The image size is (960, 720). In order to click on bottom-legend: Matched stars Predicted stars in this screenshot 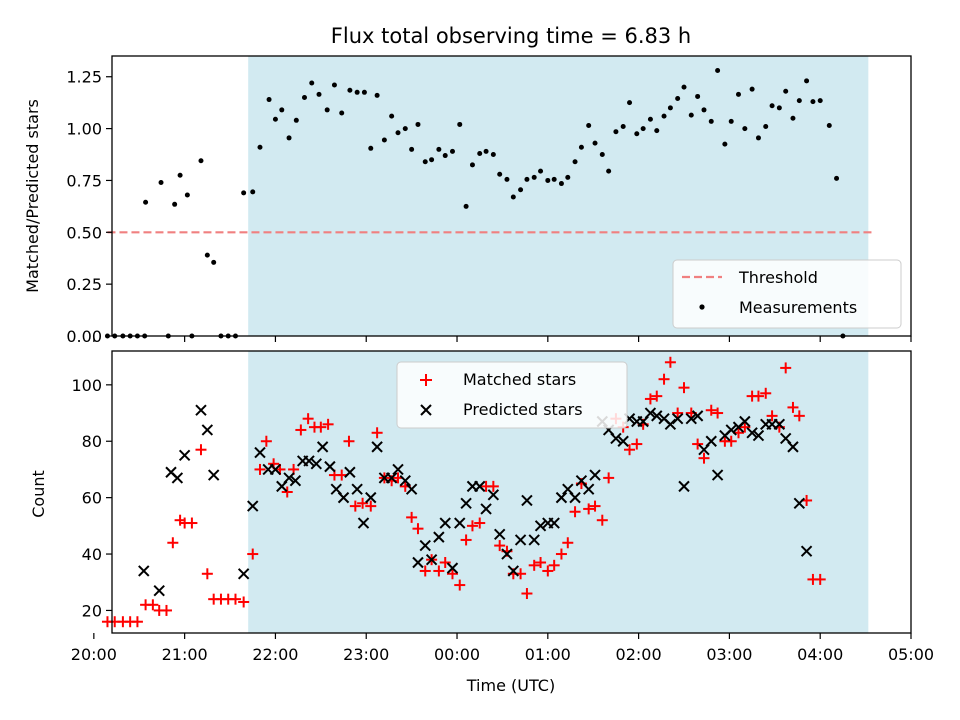, I will do `click(512, 395)`.